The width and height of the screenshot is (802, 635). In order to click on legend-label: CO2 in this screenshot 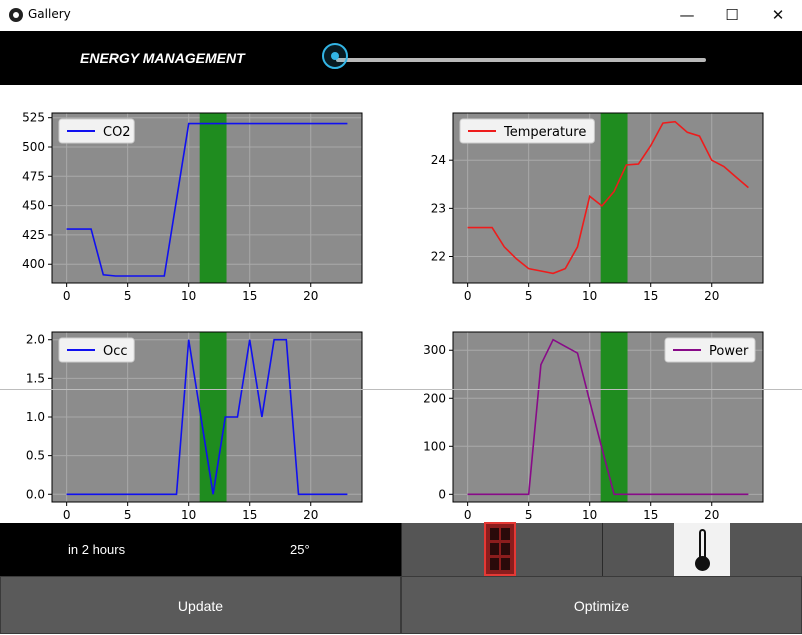, I will do `click(117, 132)`.